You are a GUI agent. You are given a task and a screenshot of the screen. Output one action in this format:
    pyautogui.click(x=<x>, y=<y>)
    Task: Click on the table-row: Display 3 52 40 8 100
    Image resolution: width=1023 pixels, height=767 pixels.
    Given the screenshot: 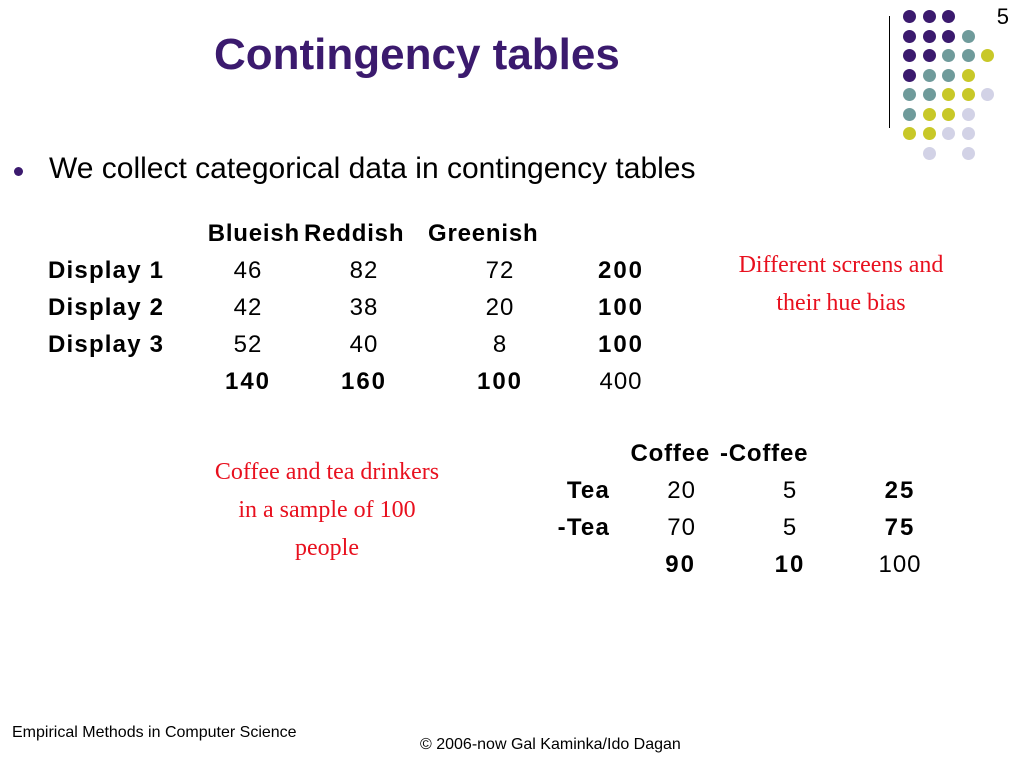 What is the action you would take?
    pyautogui.click(x=365, y=344)
    